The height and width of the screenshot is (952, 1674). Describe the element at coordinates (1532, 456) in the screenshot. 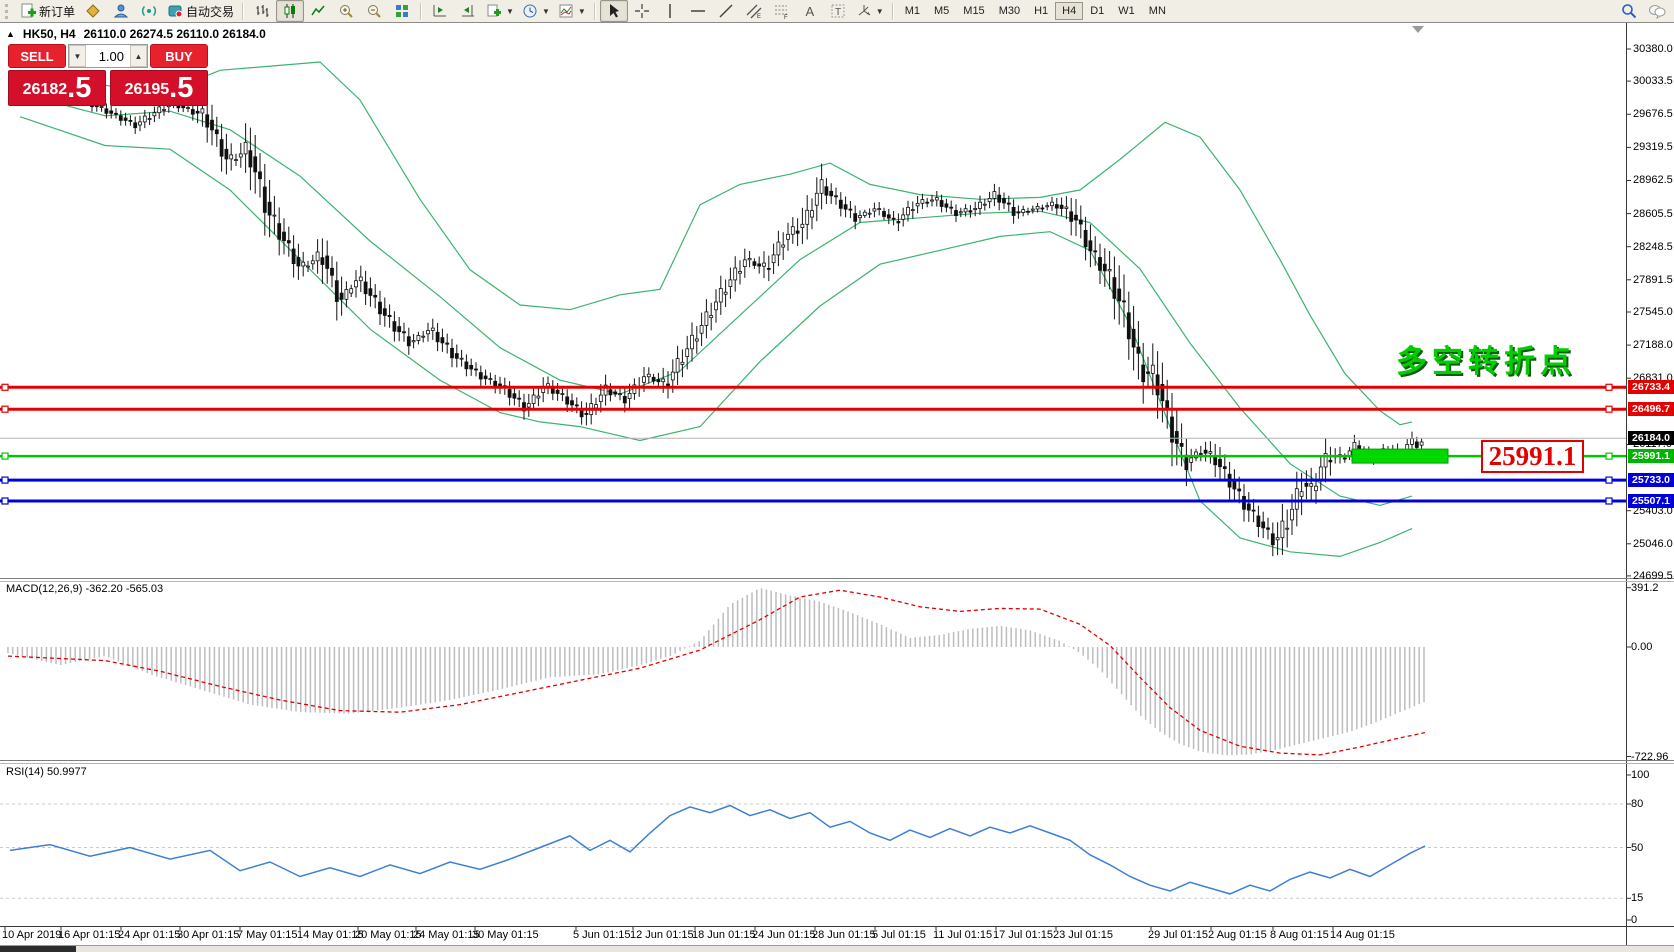

I see `price-callout-label: 25991.1` at that location.